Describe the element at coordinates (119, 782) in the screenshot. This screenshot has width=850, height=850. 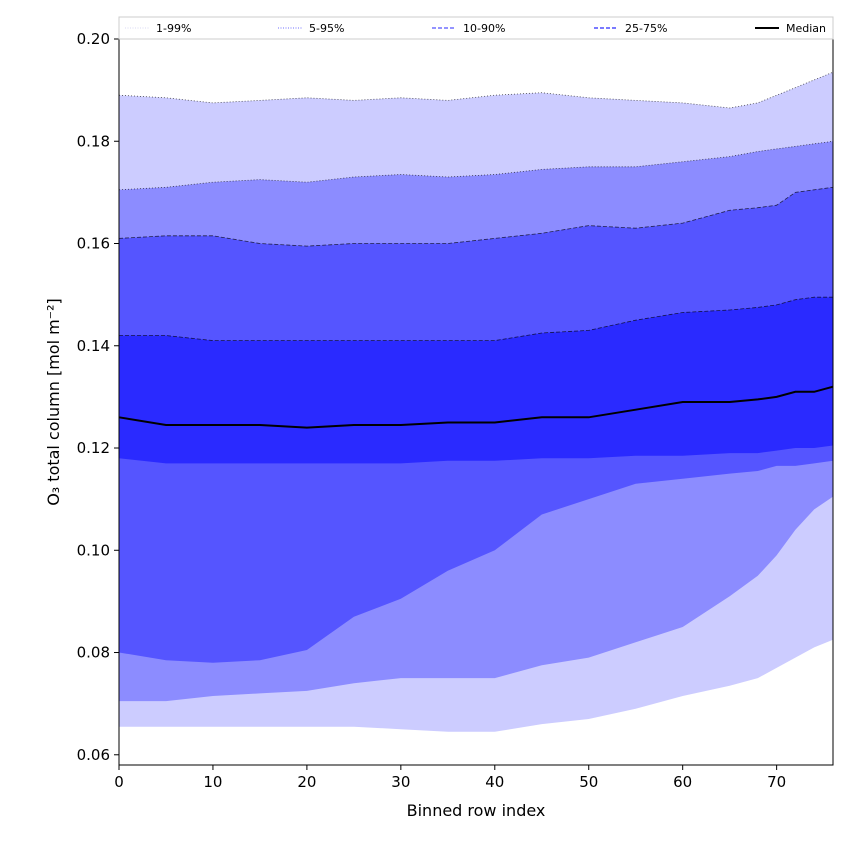
I see `x-tick-label: 0` at that location.